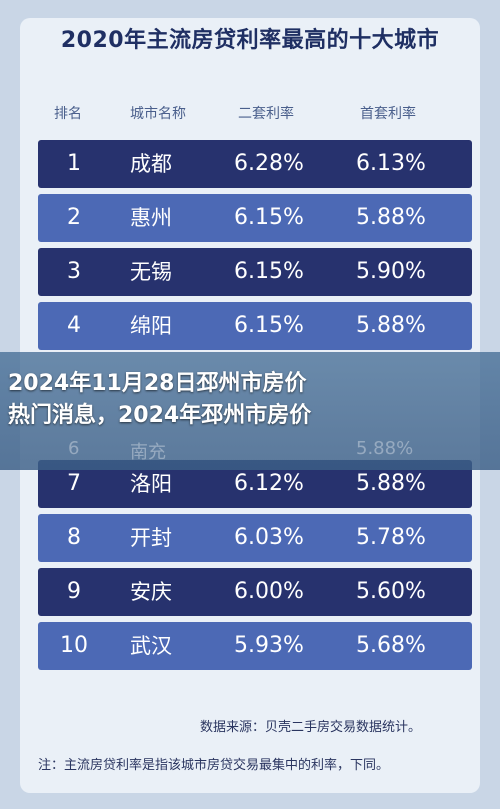 This screenshot has height=809, width=500. Describe the element at coordinates (157, 383) in the screenshot. I see `headline-line-1: 2024年11月28日邳州市房价` at that location.